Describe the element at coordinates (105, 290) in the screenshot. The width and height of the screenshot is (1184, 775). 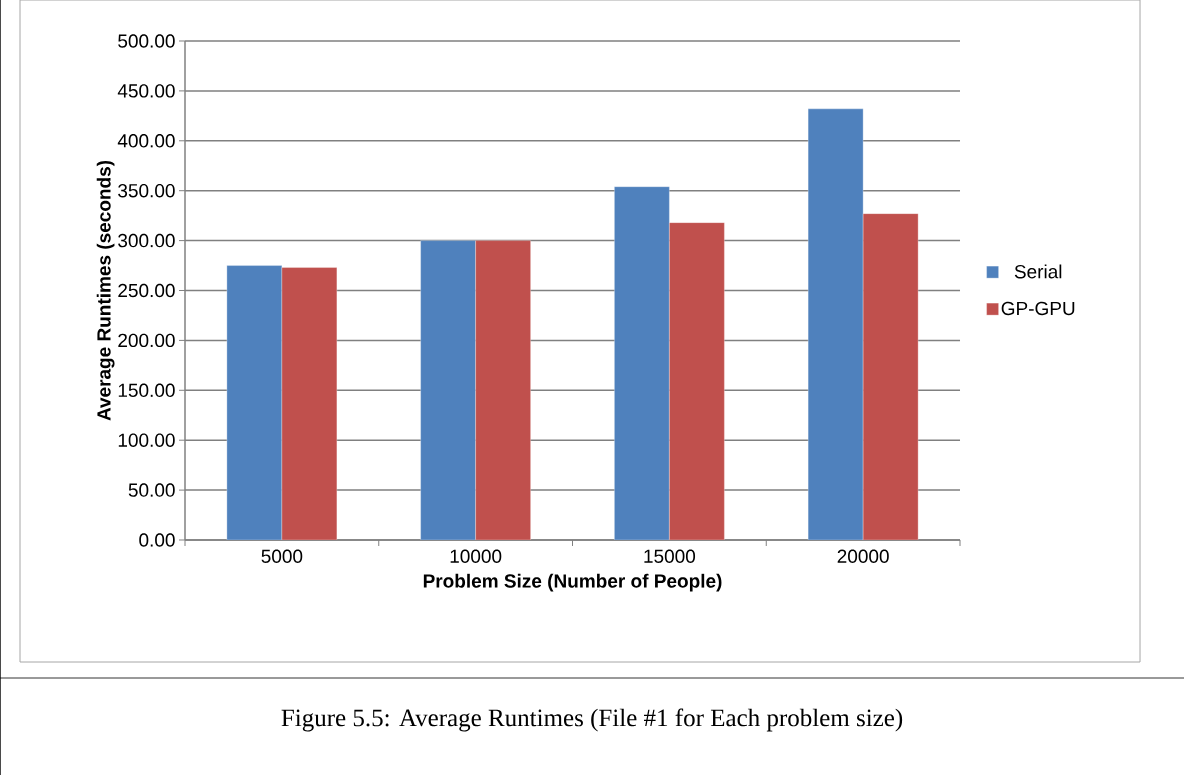
I see `y-axis-title: Average Runtimes (seconds)` at that location.